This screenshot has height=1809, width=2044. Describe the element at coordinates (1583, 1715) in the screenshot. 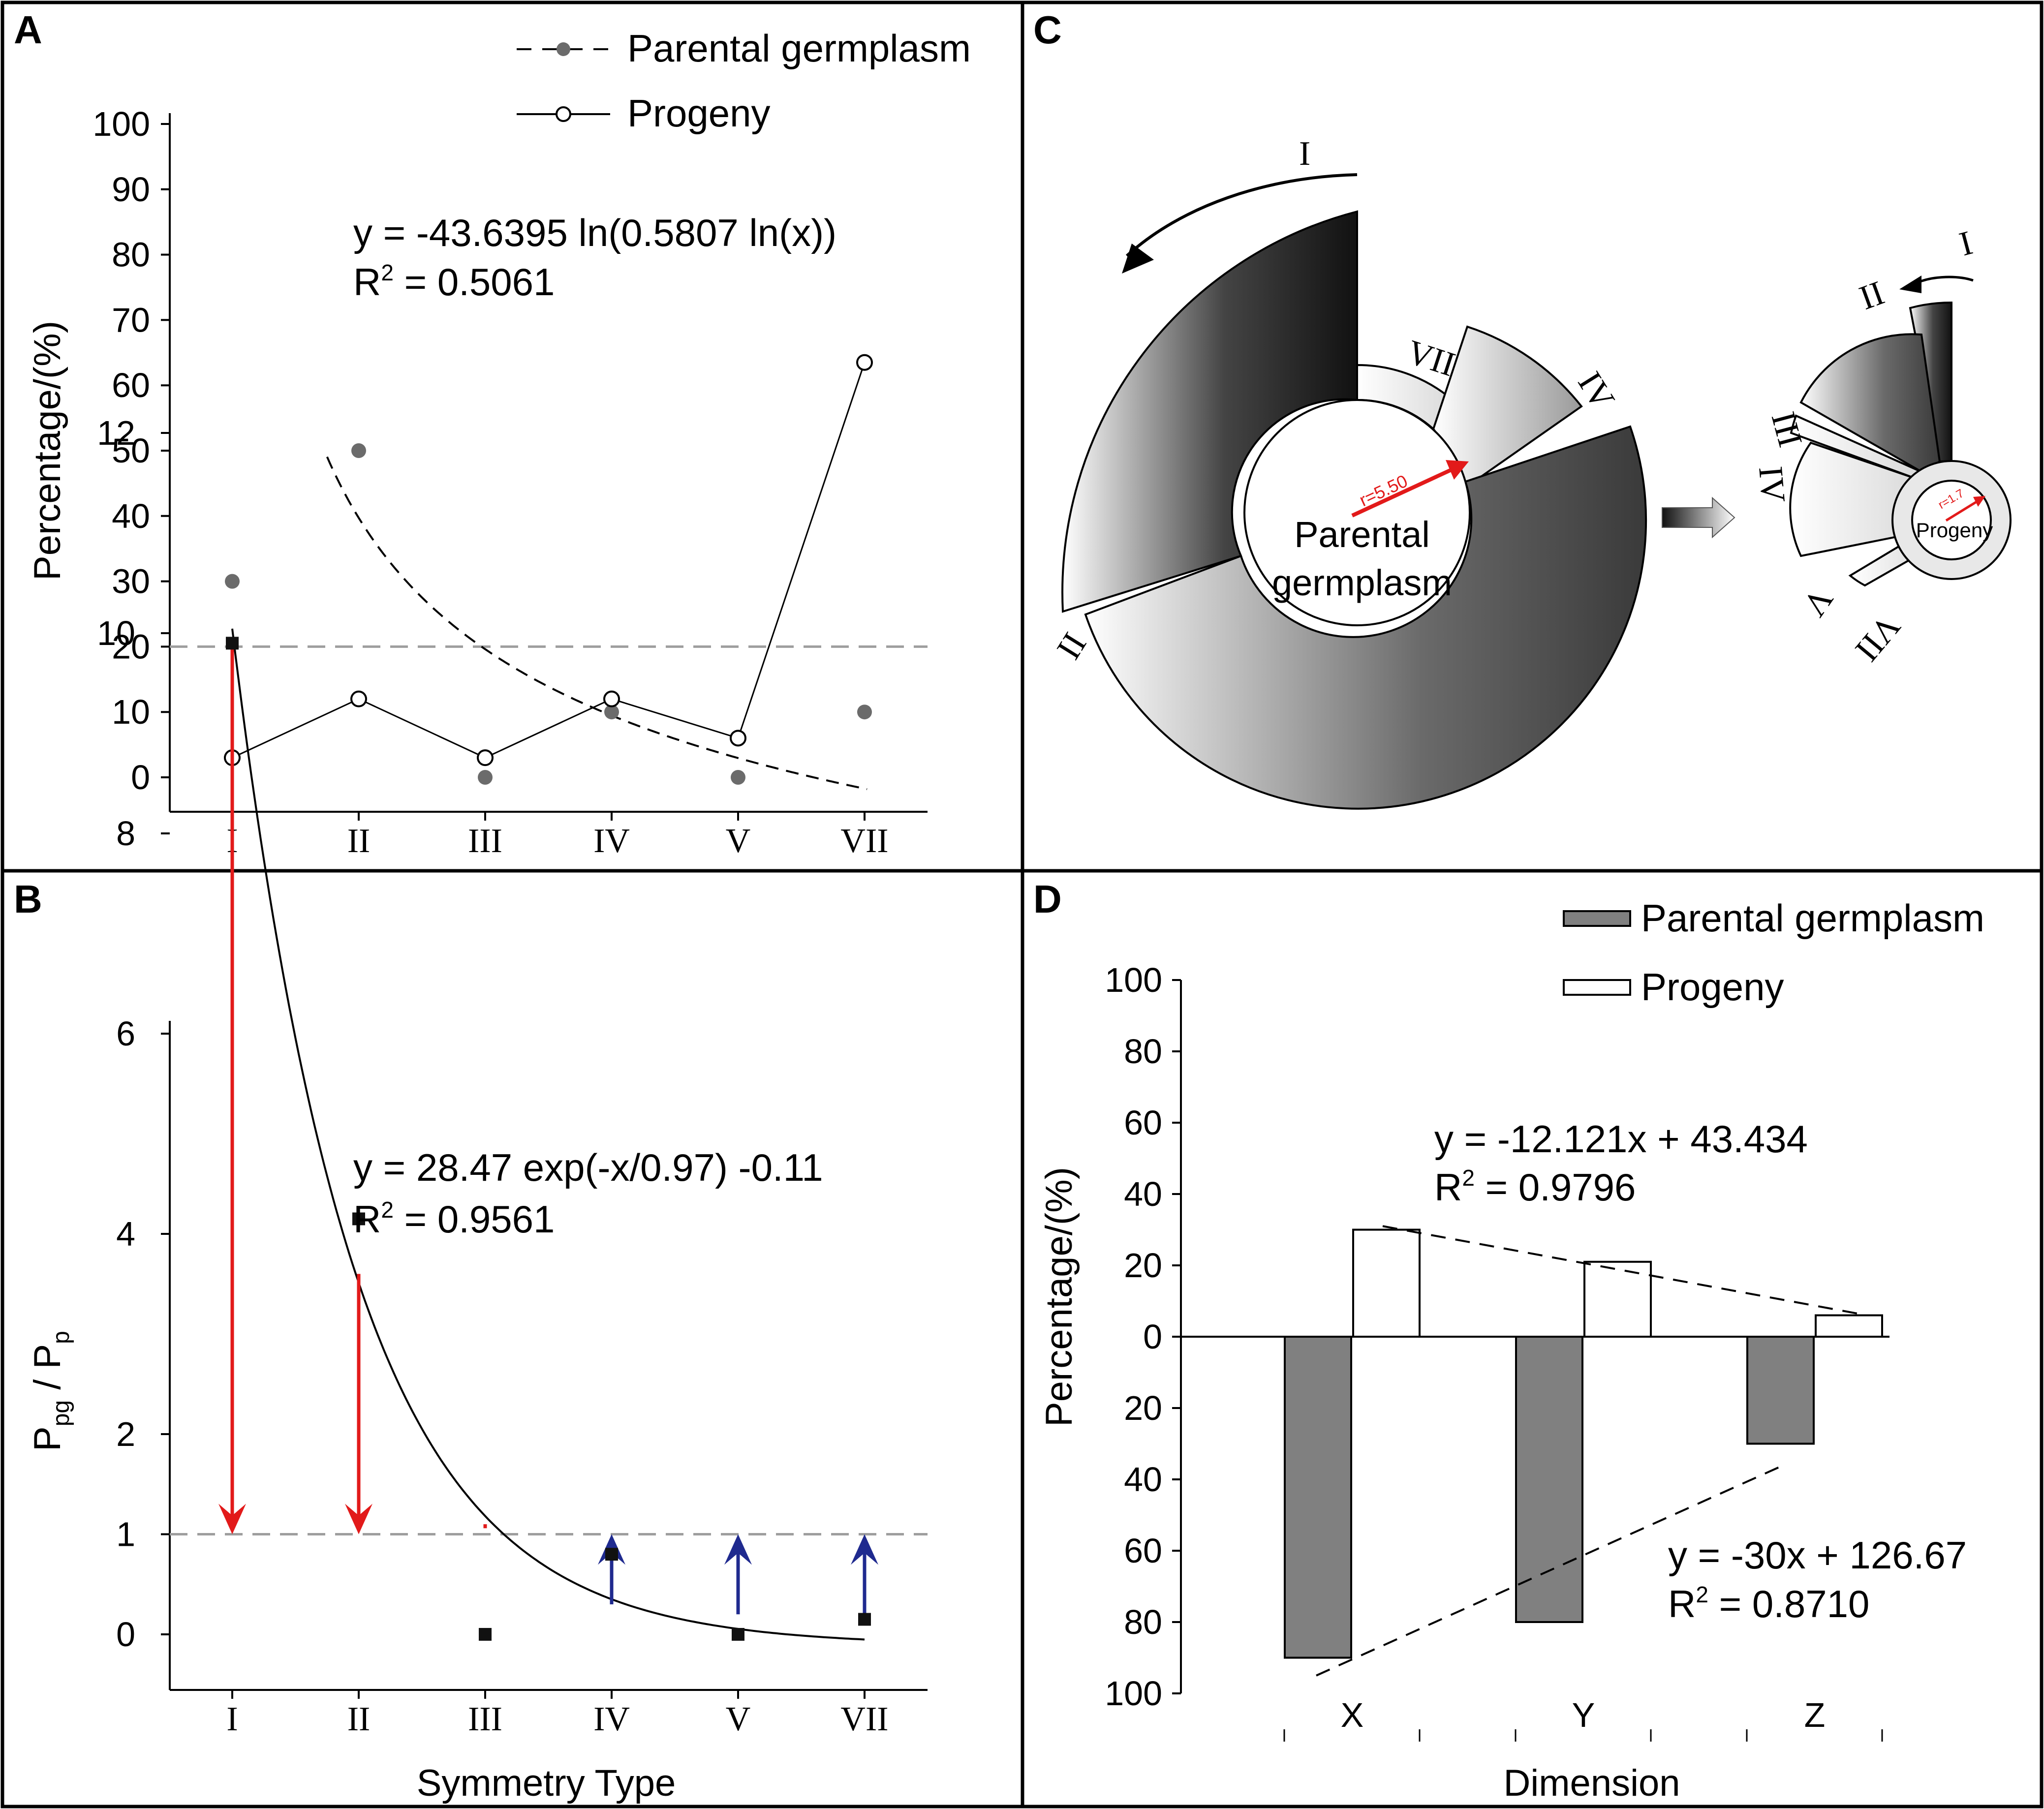

I see `panel-d-x-tick-label: Y` at that location.